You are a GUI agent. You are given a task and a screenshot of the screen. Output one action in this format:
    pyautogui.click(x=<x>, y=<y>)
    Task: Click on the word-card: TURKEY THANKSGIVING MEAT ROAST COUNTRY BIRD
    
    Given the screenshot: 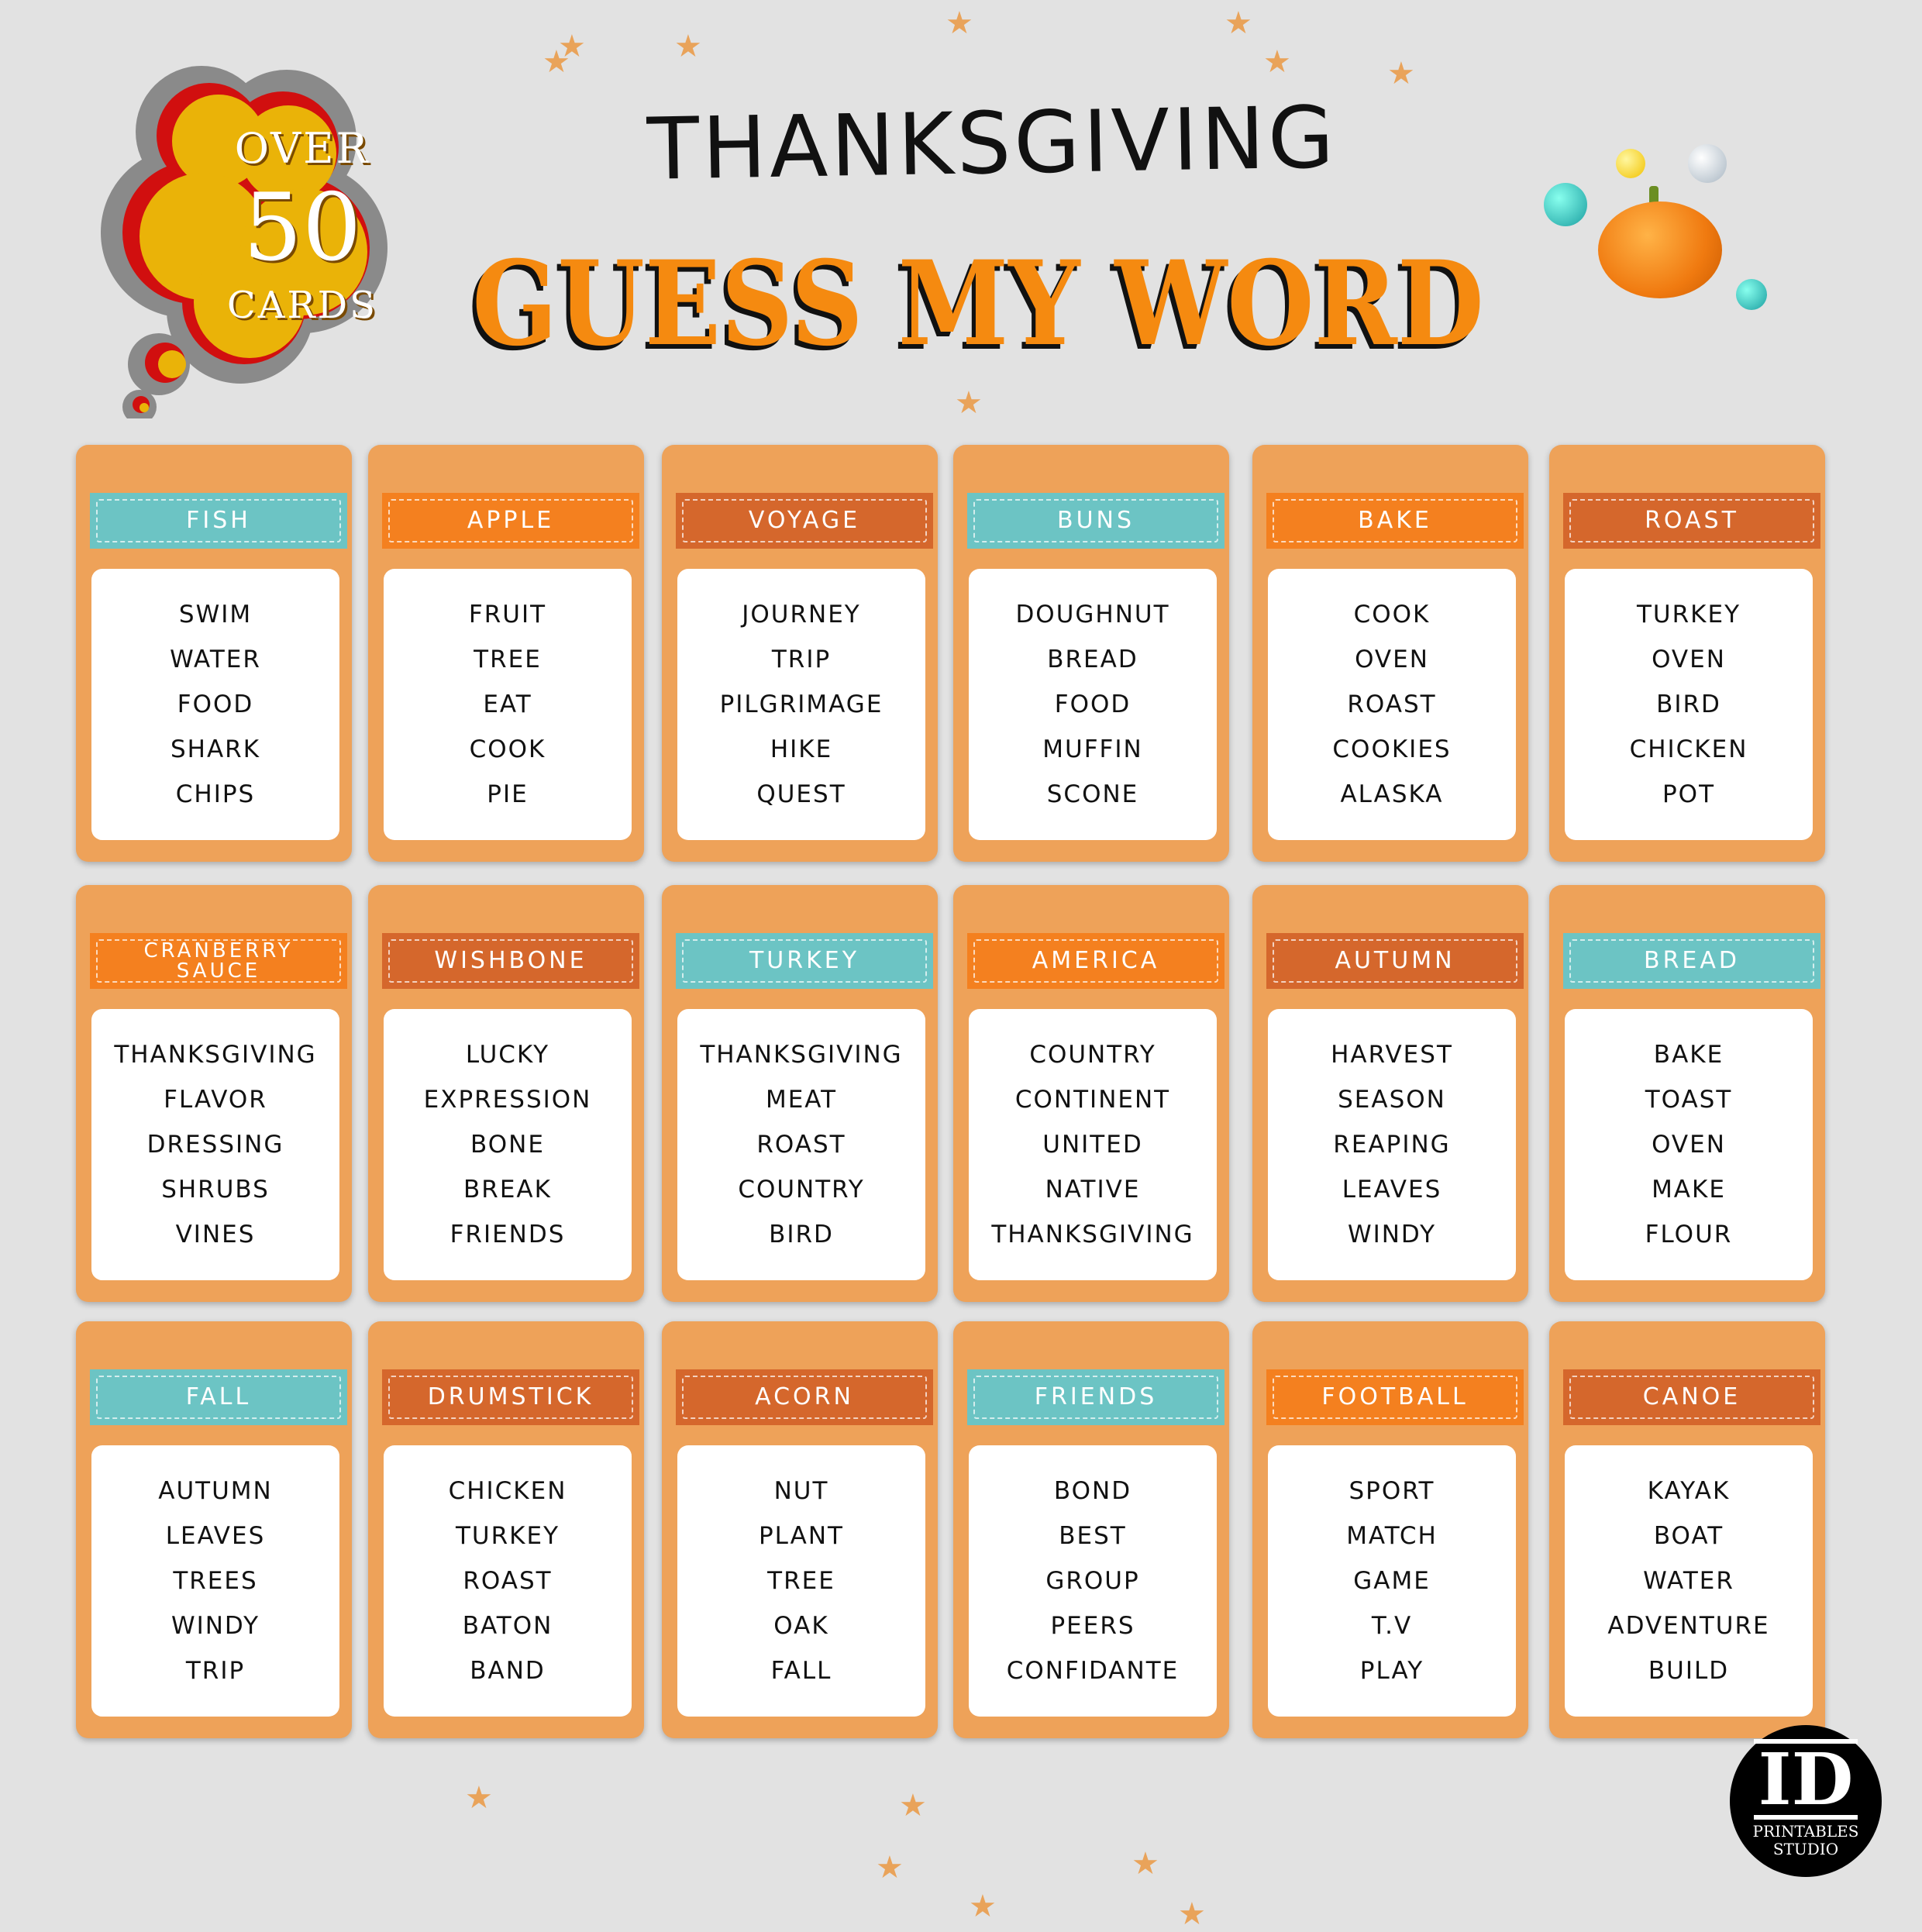 What is the action you would take?
    pyautogui.click(x=800, y=1093)
    